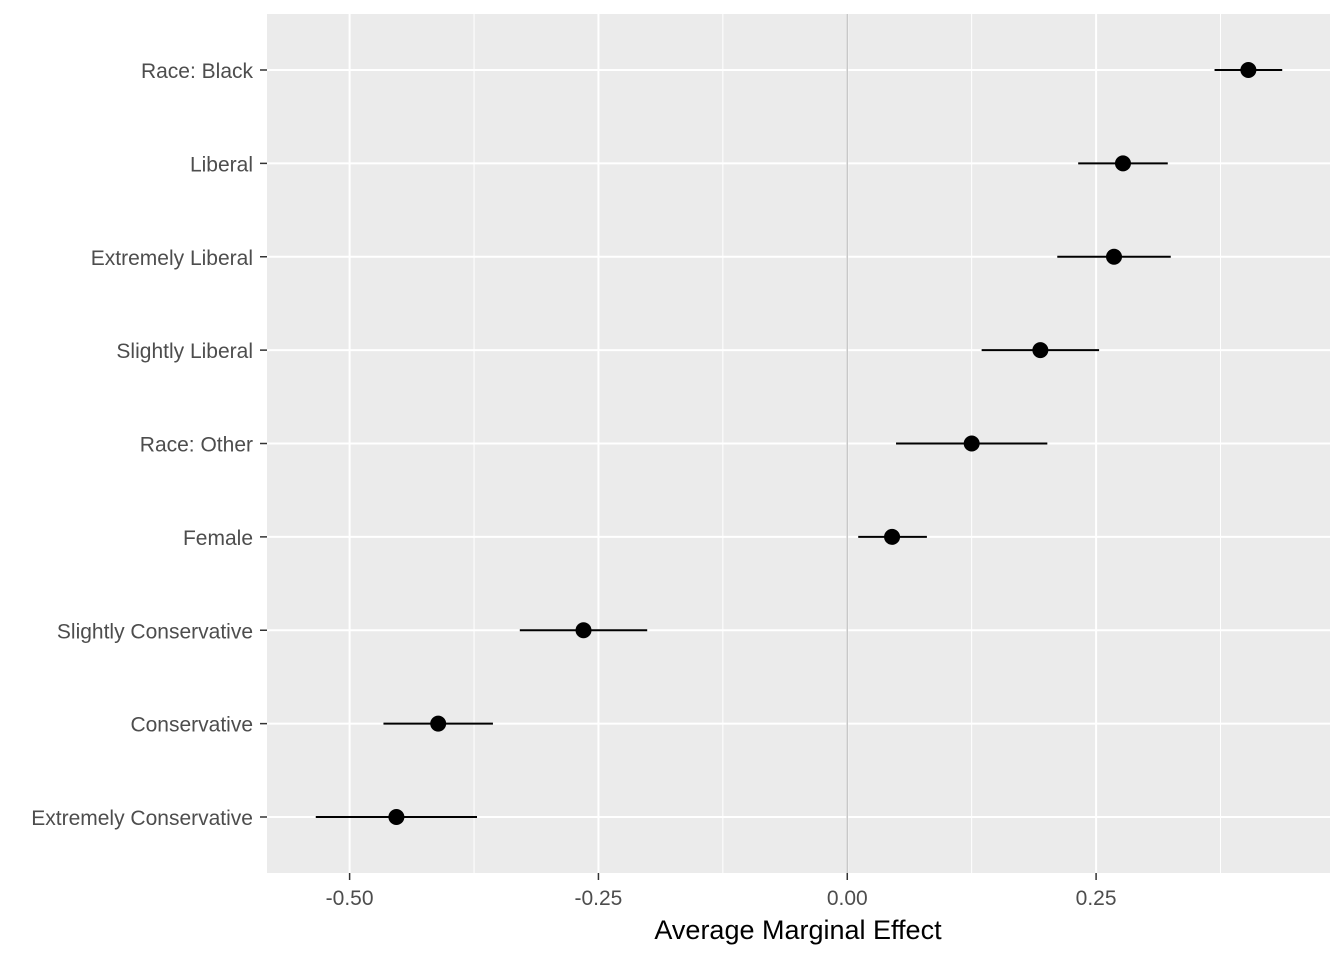  What do you see at coordinates (184, 351) in the screenshot?
I see `y-tick-label: Slightly Liberal` at bounding box center [184, 351].